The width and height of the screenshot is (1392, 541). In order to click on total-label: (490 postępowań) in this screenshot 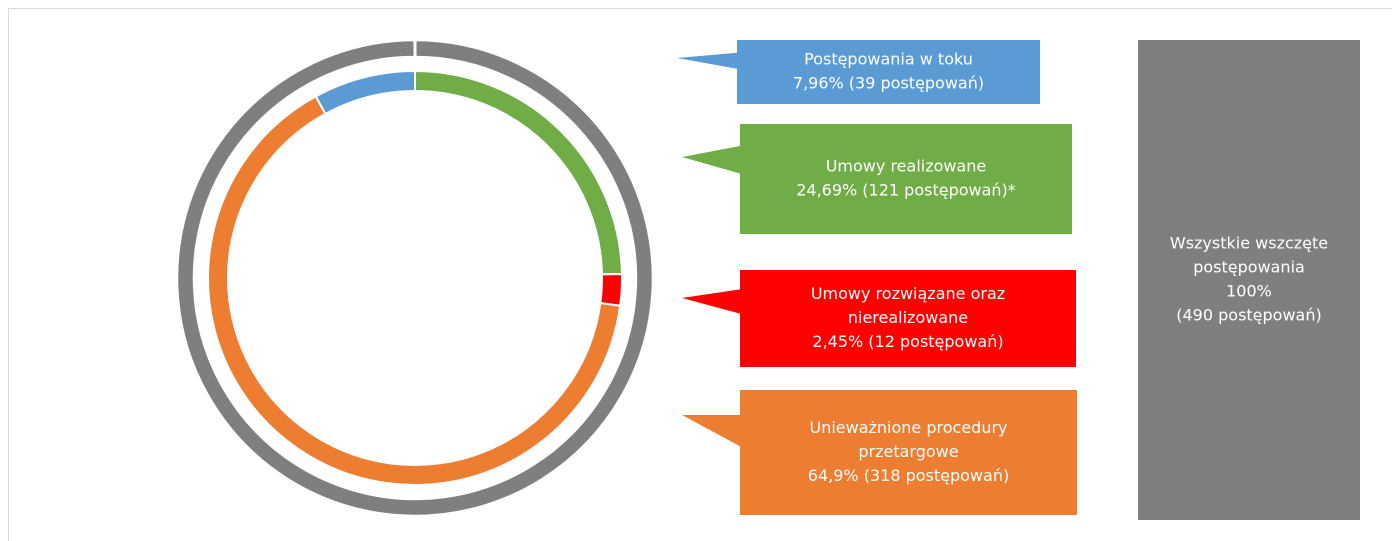, I will do `click(1248, 315)`.